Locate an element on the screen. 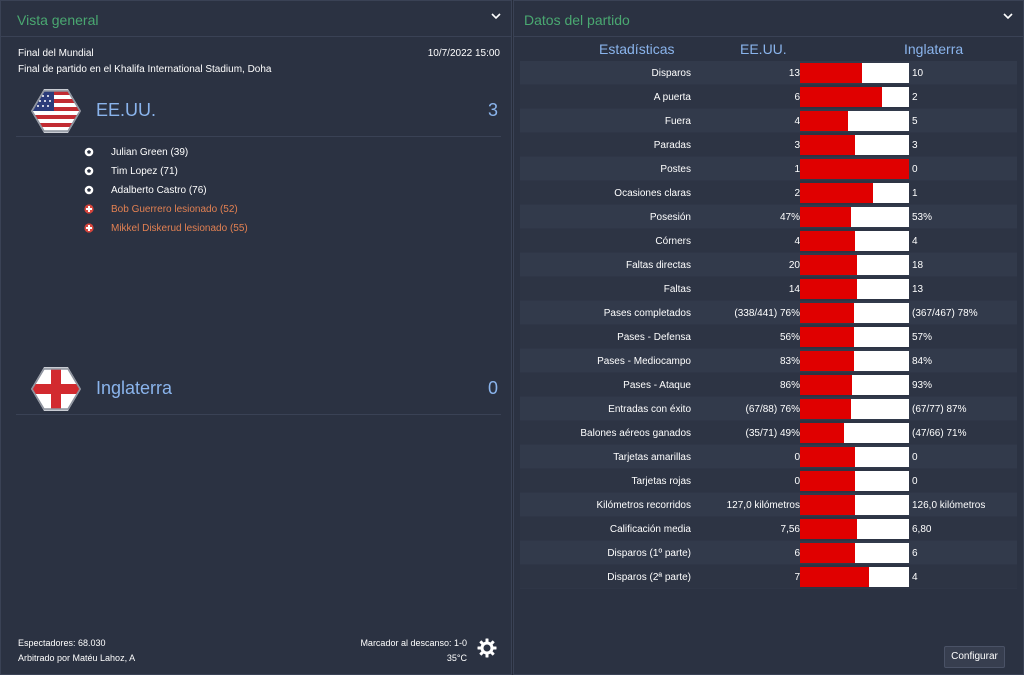 Image resolution: width=1024 pixels, height=675 pixels. stat-row: Calificación media 7,56 6,80 is located at coordinates (768, 529).